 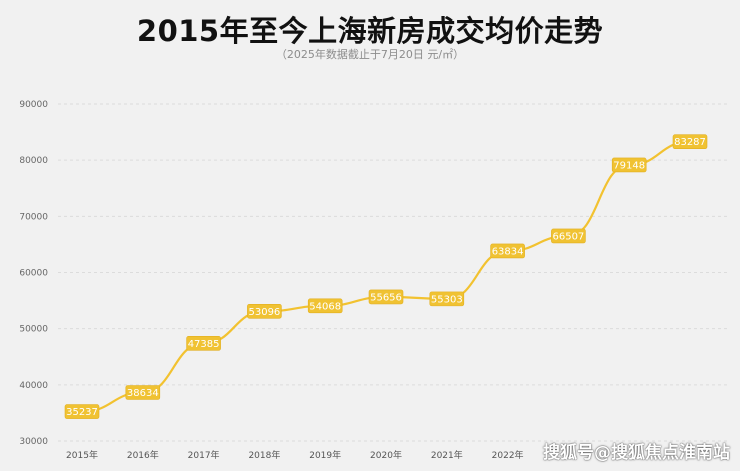 What do you see at coordinates (325, 455) in the screenshot?
I see `x-tick-label: 2019年` at bounding box center [325, 455].